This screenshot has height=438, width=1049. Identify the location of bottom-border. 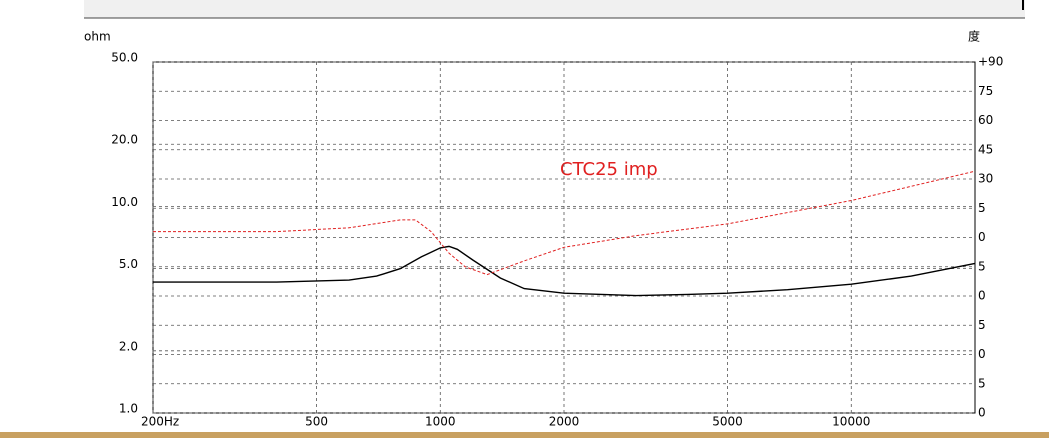
(524, 435).